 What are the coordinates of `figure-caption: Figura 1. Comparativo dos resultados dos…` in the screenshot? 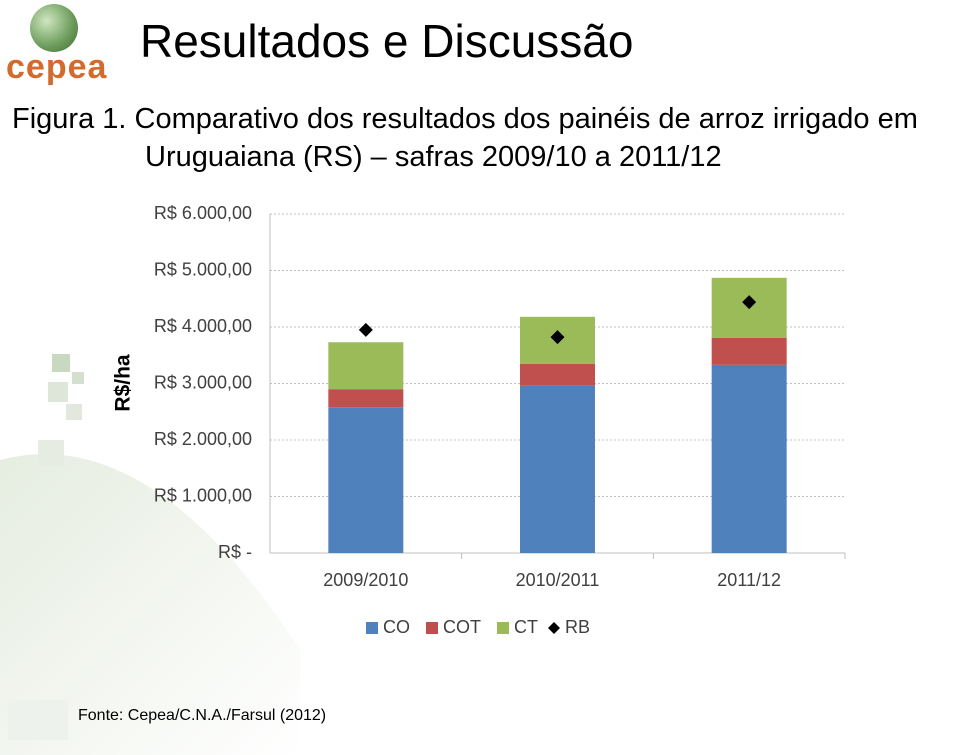 It's located at (465, 138).